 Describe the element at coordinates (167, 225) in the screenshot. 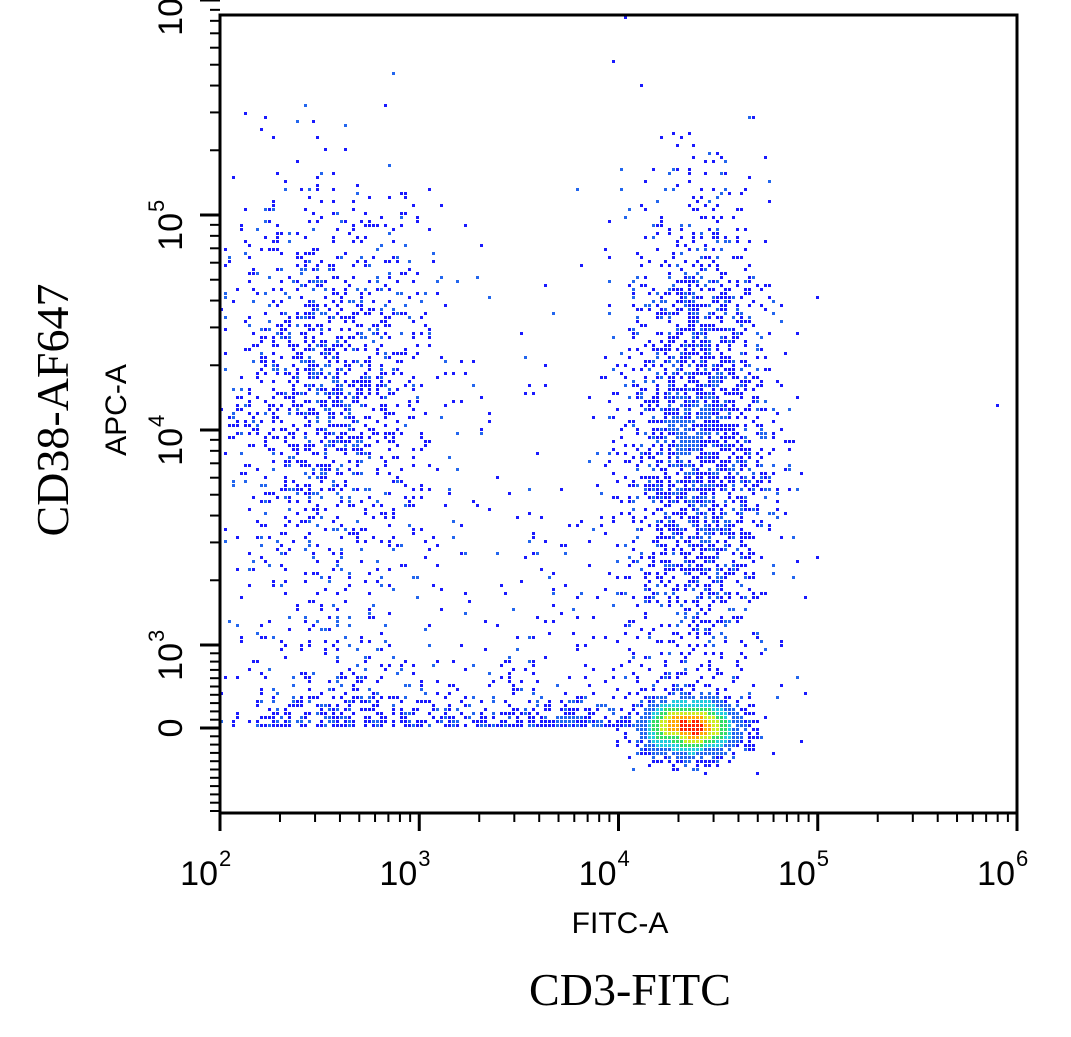

I see `y-tick-label: 105` at that location.